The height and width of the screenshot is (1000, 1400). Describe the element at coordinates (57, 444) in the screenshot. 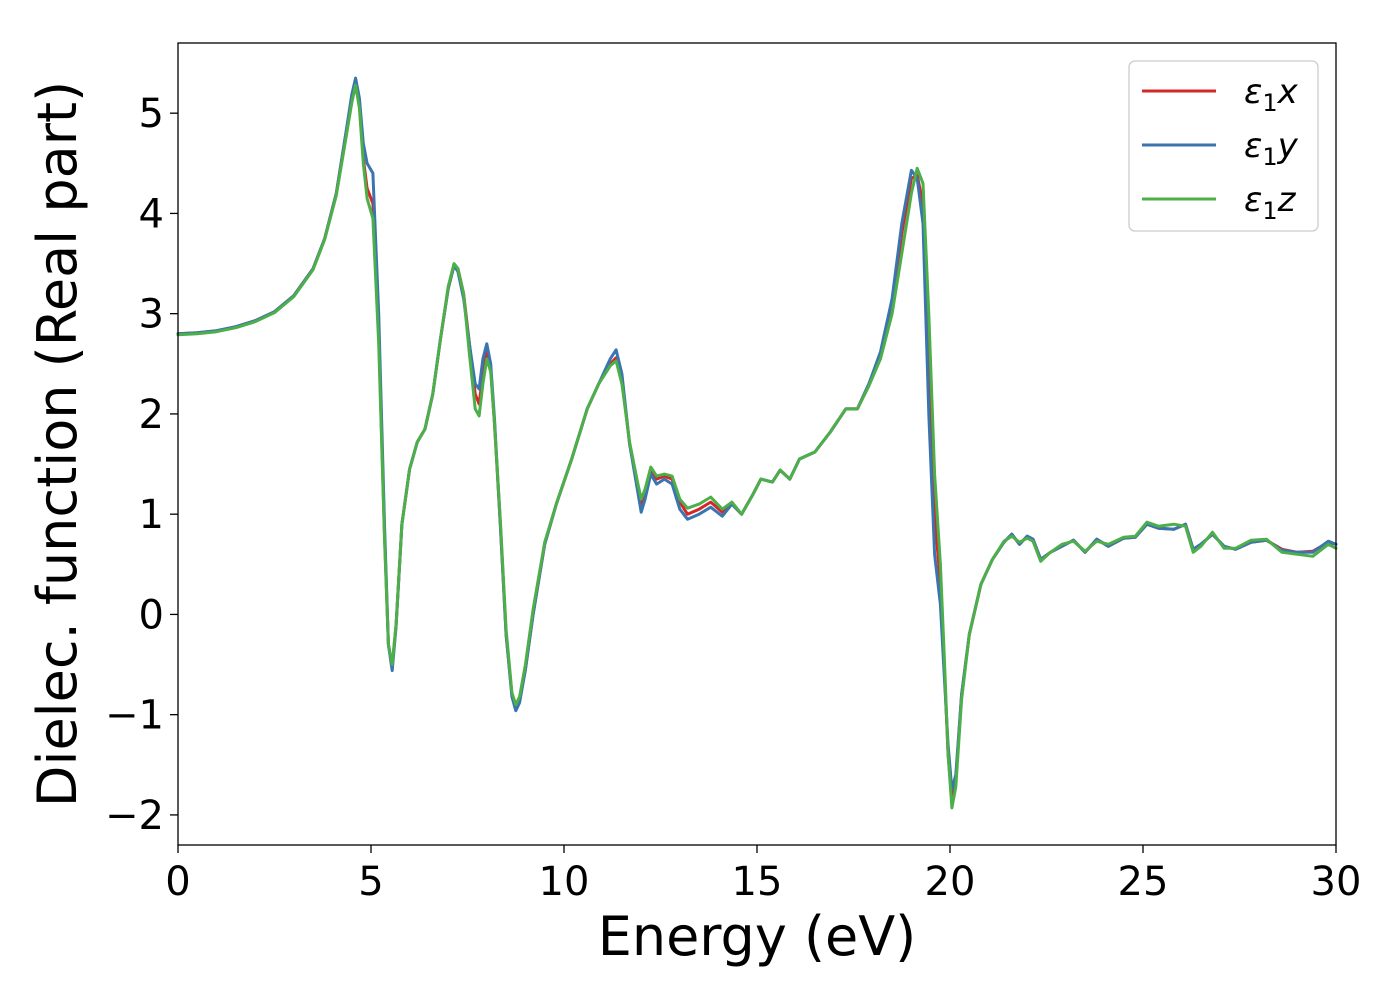

I see `y-axis-title: Dielec. function (Real part)` at that location.